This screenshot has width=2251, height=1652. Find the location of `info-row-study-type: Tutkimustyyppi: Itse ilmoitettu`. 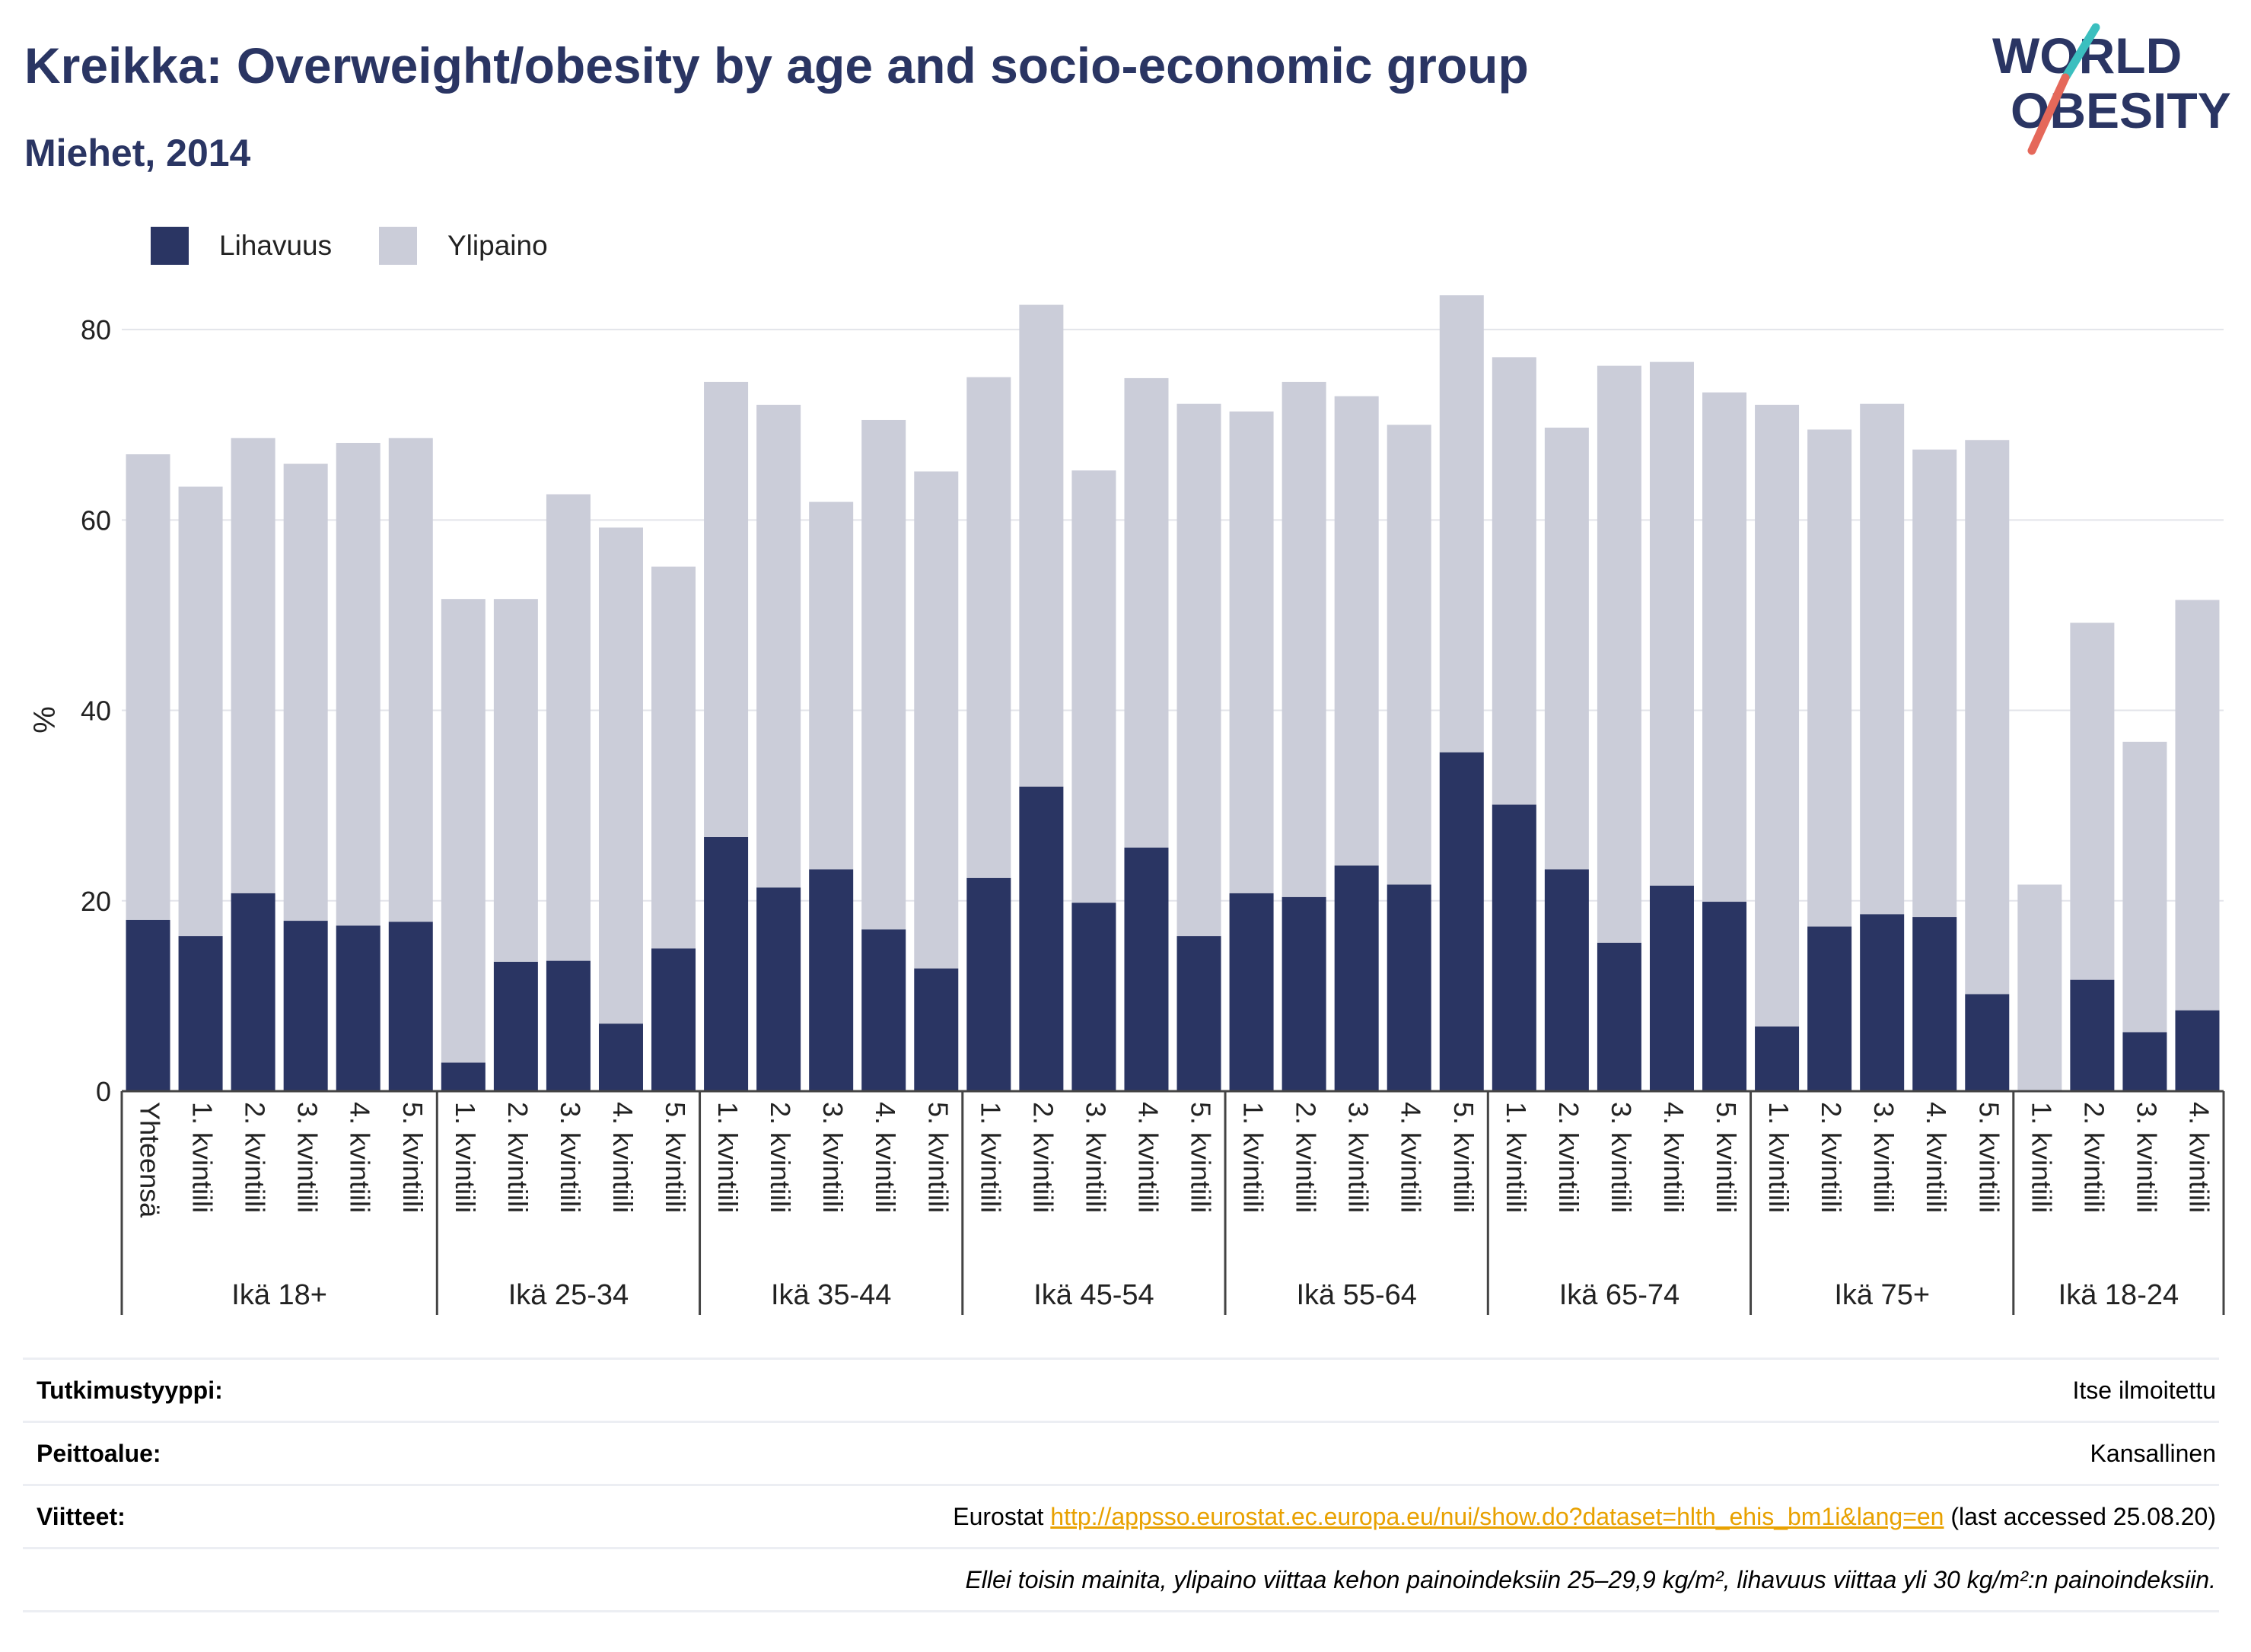

info-row-study-type: Tutkimustyyppi: Itse ilmoitettu is located at coordinates (1121, 1391).